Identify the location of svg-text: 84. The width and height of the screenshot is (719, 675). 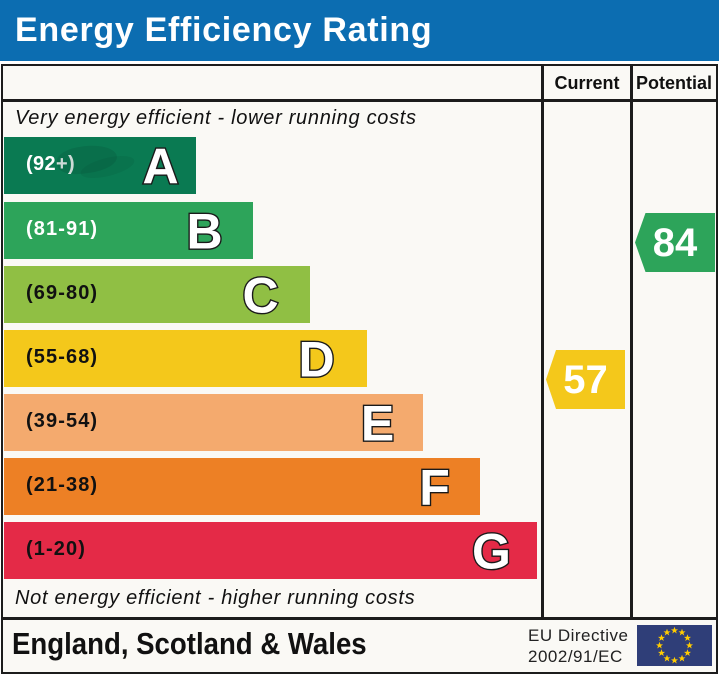
(675, 243).